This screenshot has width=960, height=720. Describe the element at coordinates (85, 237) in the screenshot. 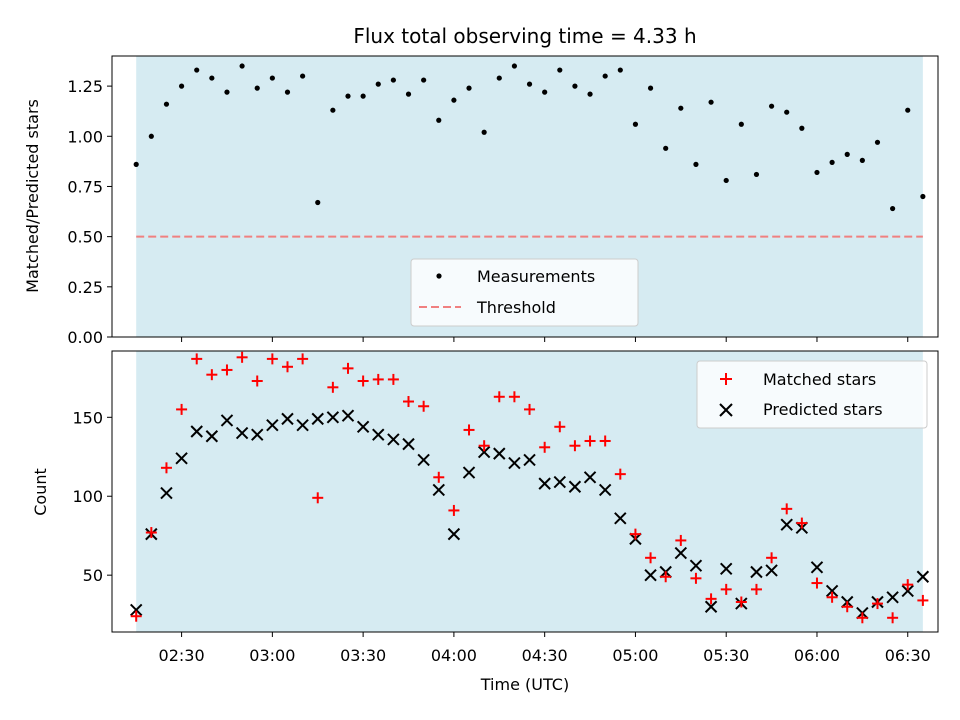

I see `top-y-tick-label: 0.50` at that location.